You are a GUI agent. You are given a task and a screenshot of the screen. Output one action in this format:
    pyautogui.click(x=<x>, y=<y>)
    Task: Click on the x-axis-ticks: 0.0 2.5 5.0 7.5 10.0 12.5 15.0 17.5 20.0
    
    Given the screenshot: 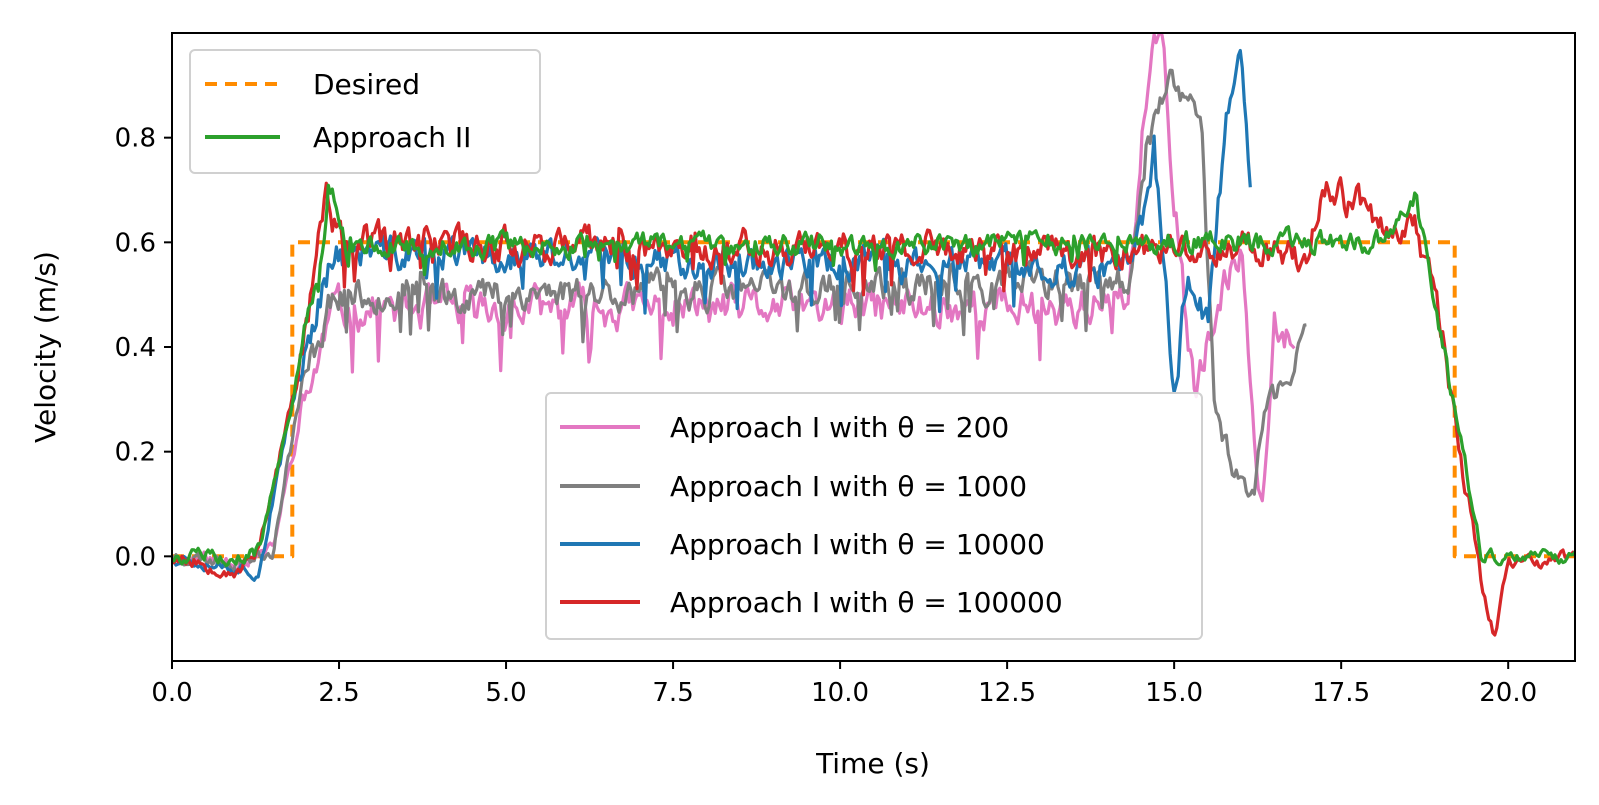 What is the action you would take?
    pyautogui.click(x=844, y=684)
    